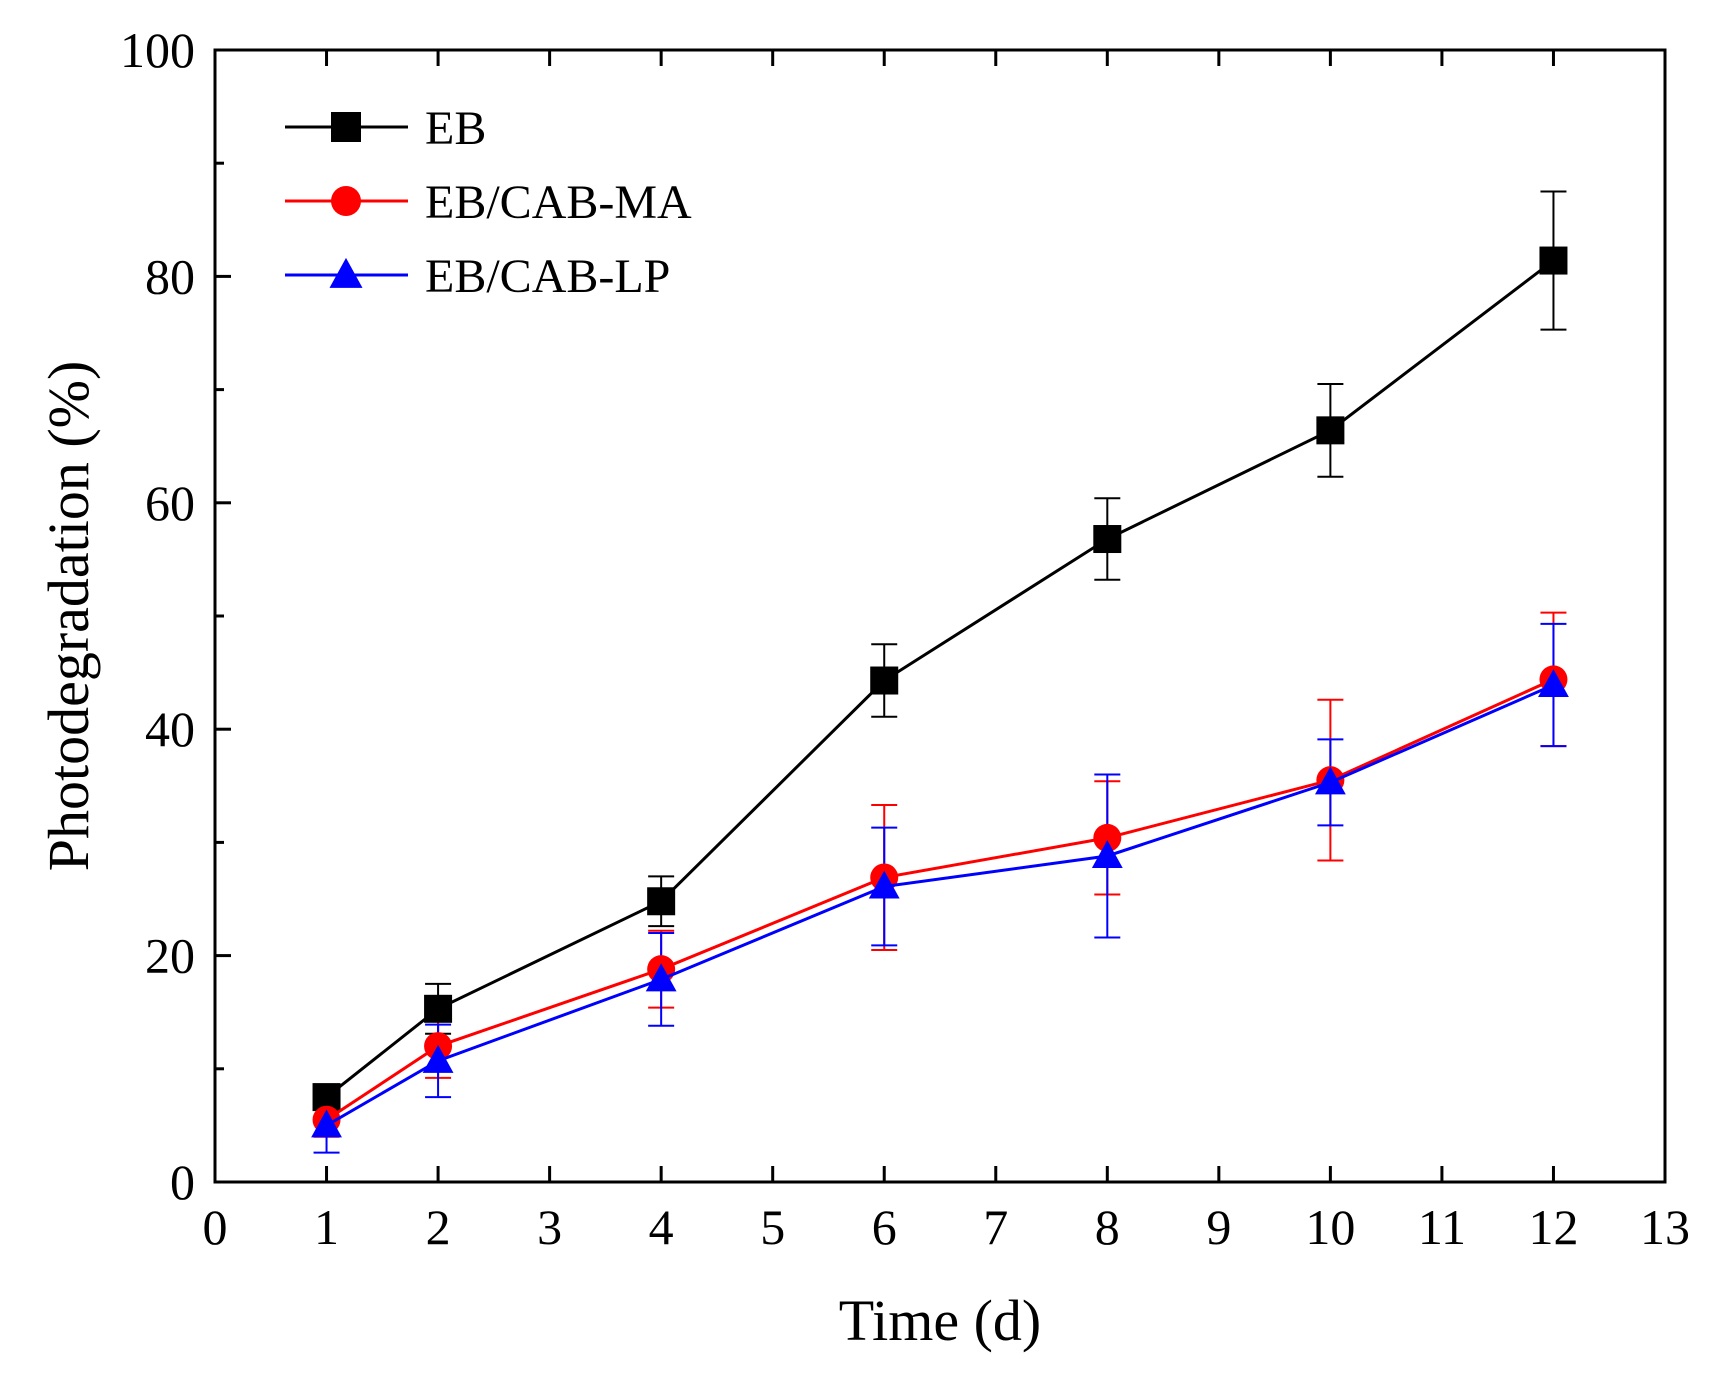  What do you see at coordinates (157, 50) in the screenshot?
I see `y-tick-label: 100` at bounding box center [157, 50].